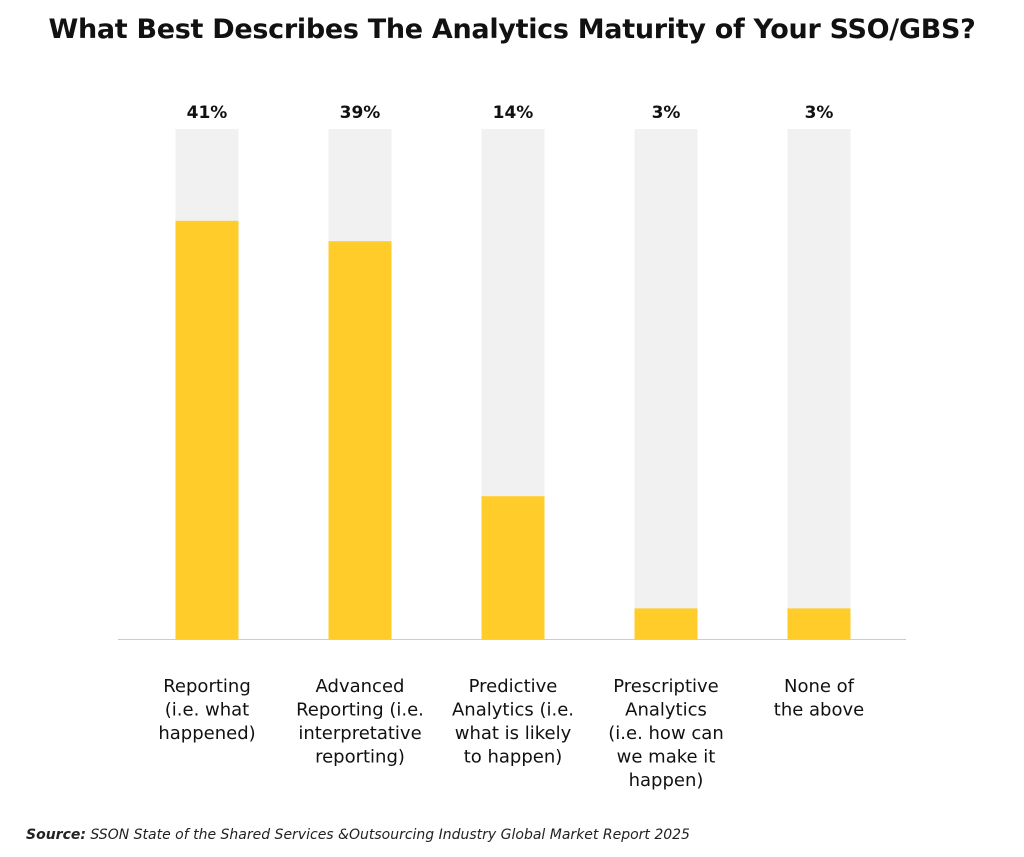 The image size is (1024, 857). I want to click on source-label: Source:, so click(56, 835).